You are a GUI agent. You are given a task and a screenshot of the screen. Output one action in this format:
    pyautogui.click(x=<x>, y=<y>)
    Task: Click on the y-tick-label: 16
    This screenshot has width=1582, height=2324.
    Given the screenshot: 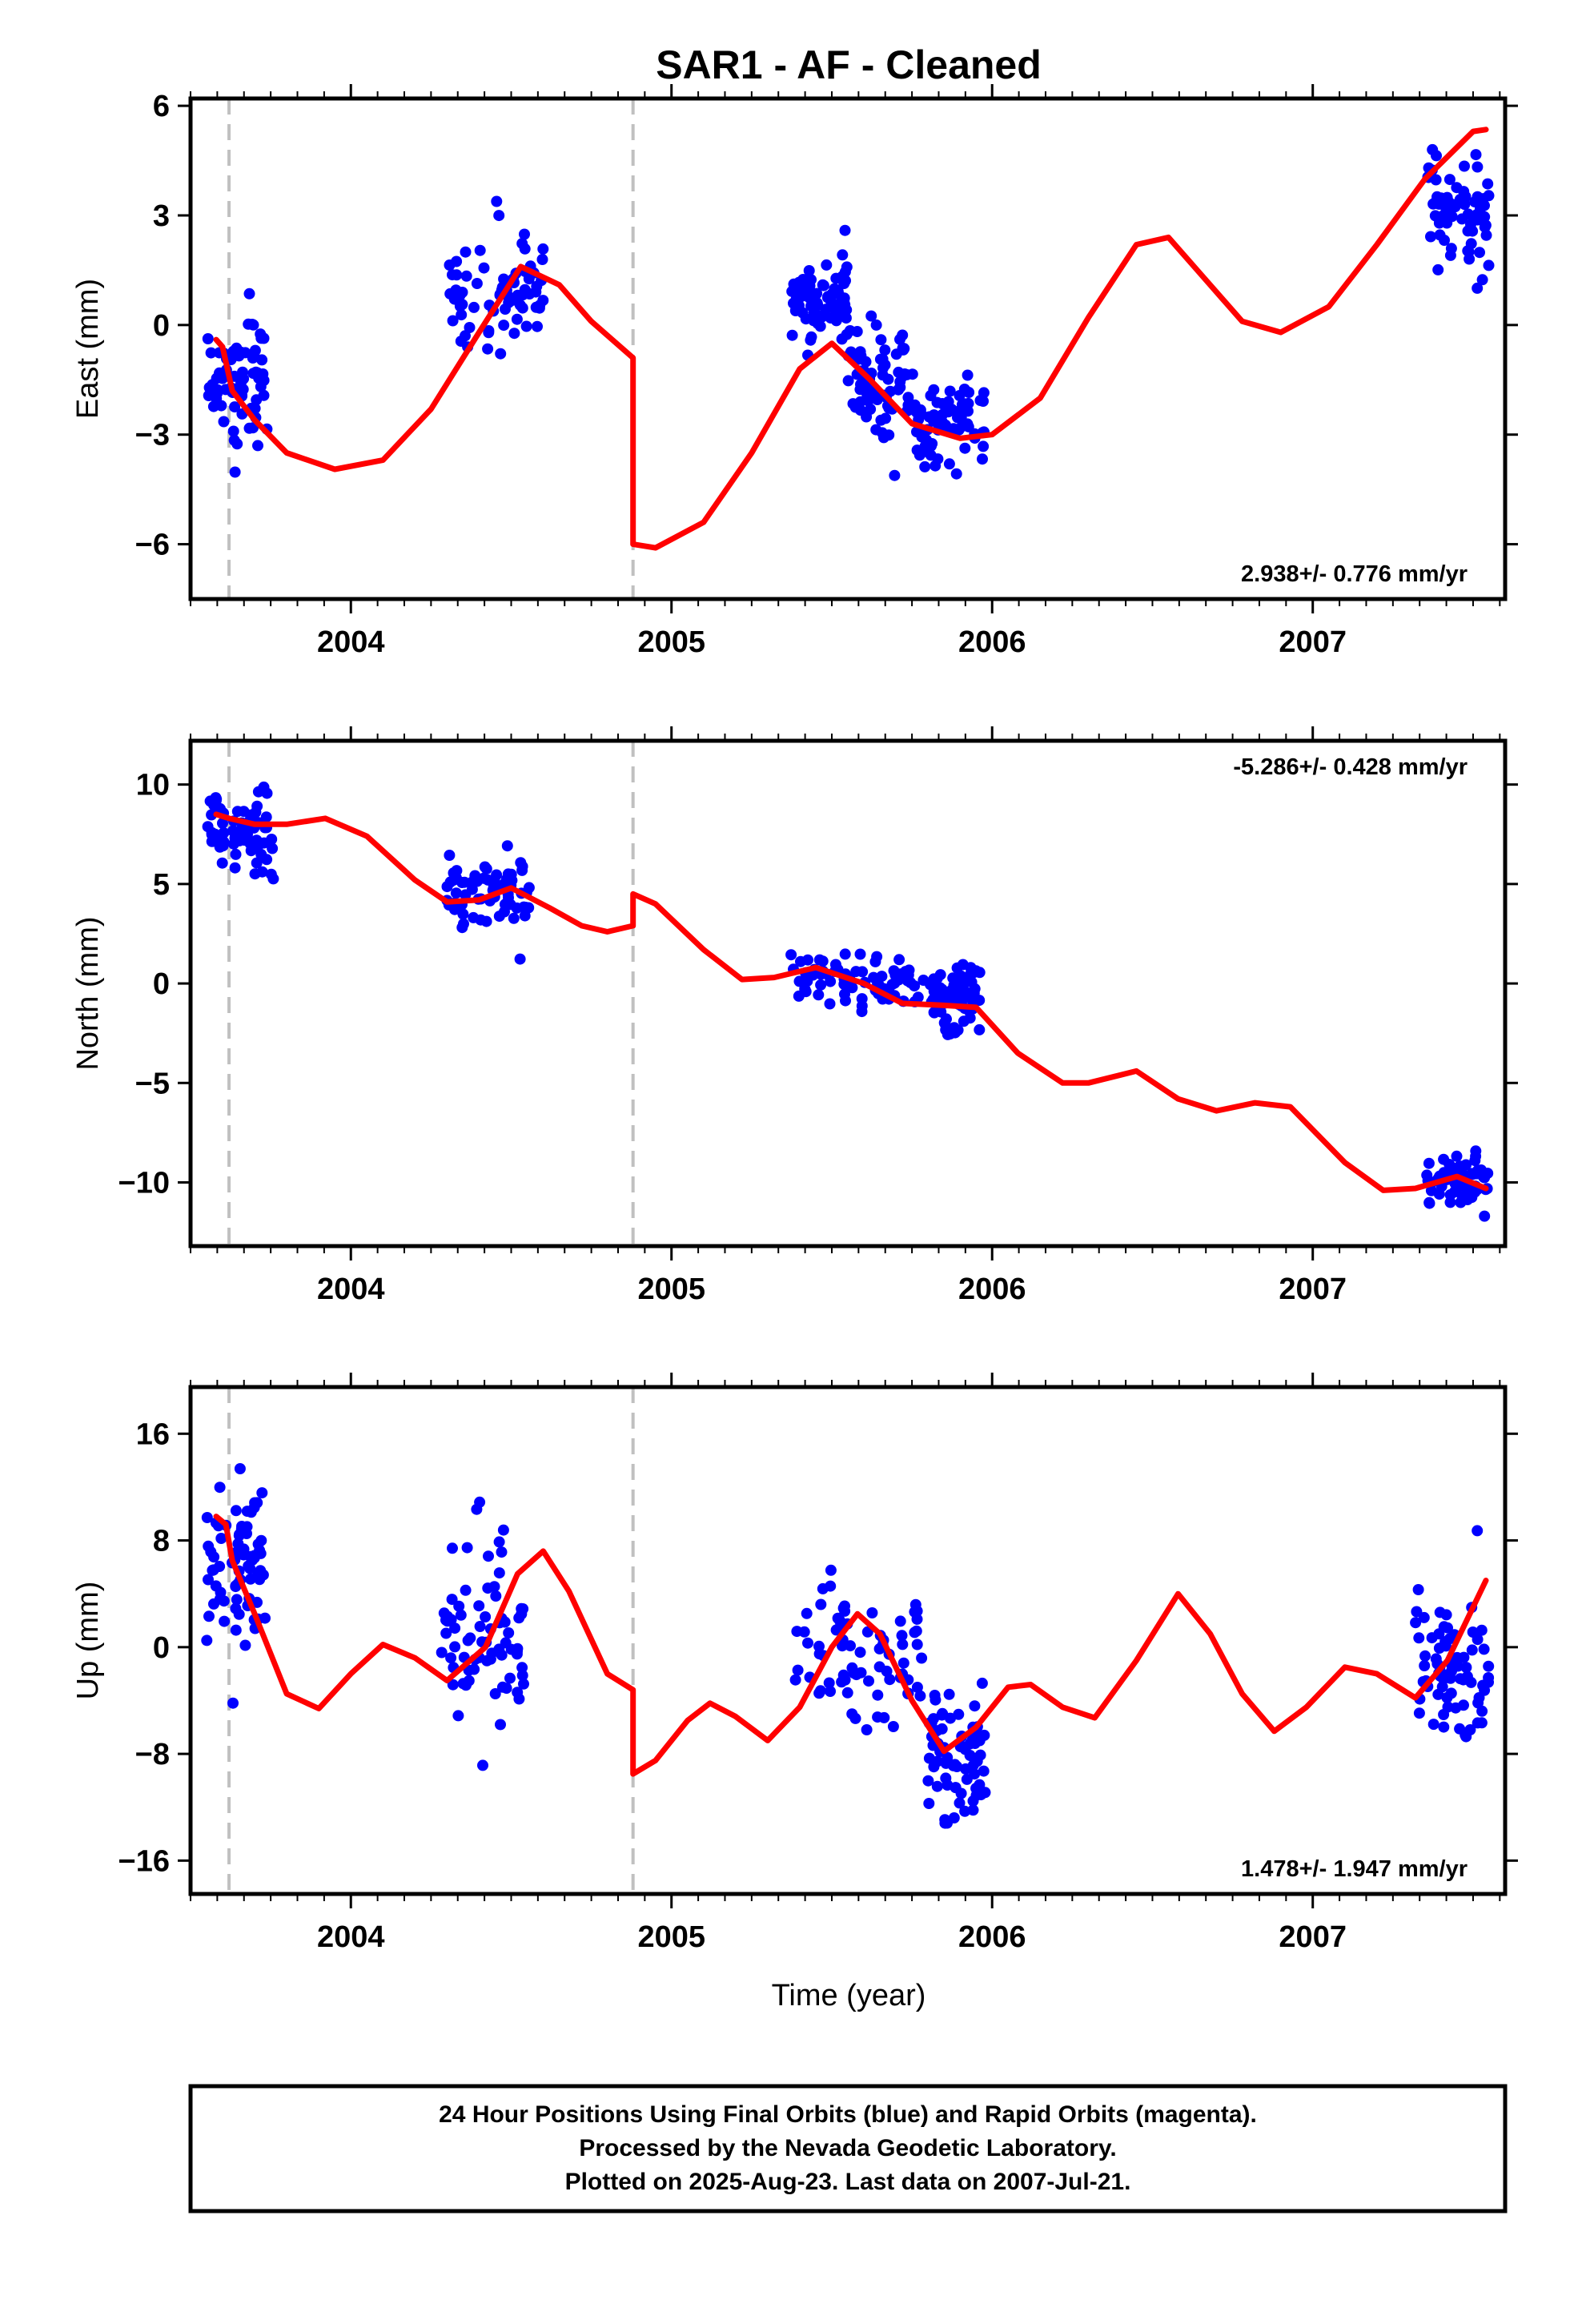 What is the action you would take?
    pyautogui.click(x=153, y=1434)
    